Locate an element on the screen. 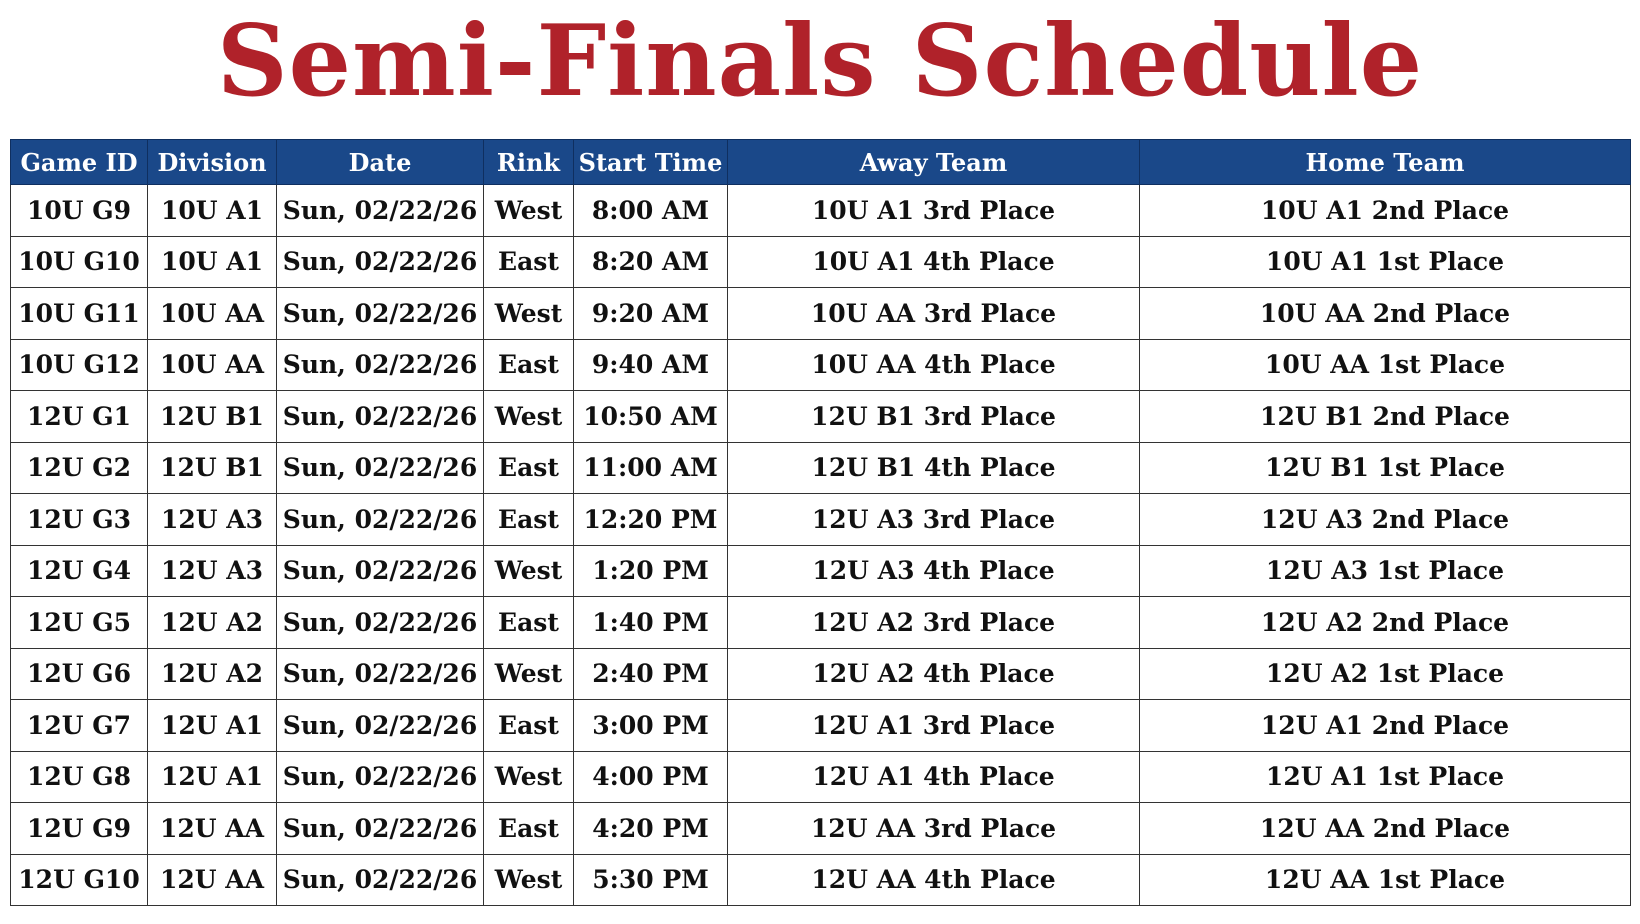  table-cell: 10U AA 3rd Place is located at coordinates (933, 313).